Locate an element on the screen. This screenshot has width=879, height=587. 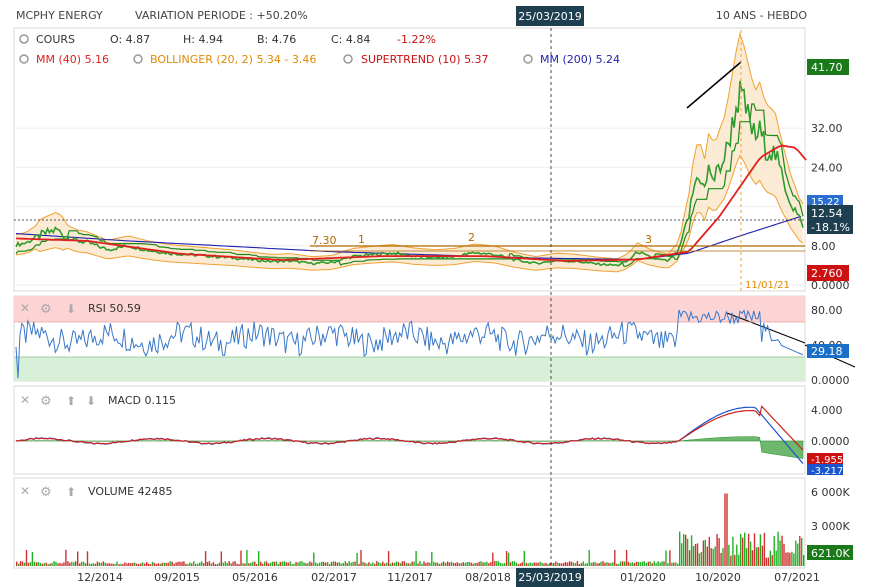
x-tick-label: 09/2015 is located at coordinates (177, 577).